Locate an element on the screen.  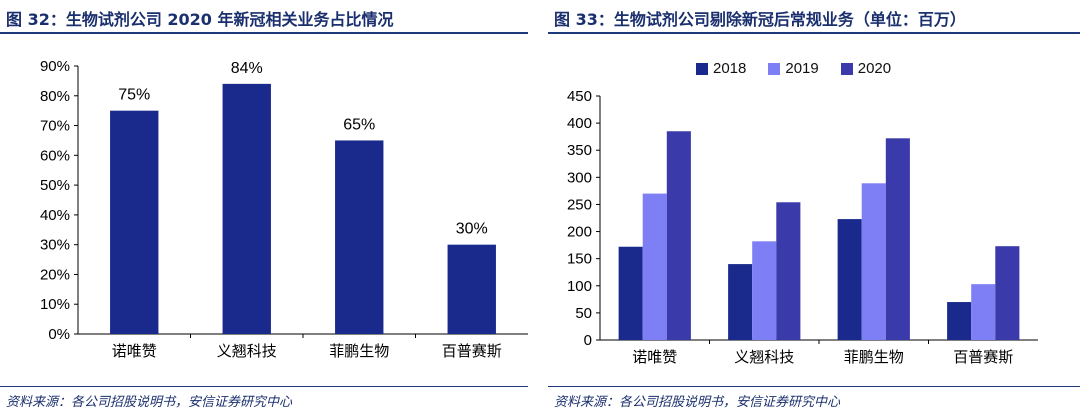
figure-32-title: 图 32：生物试剂公司 2020 年新冠相关业务占比情况 is located at coordinates (200, 19).